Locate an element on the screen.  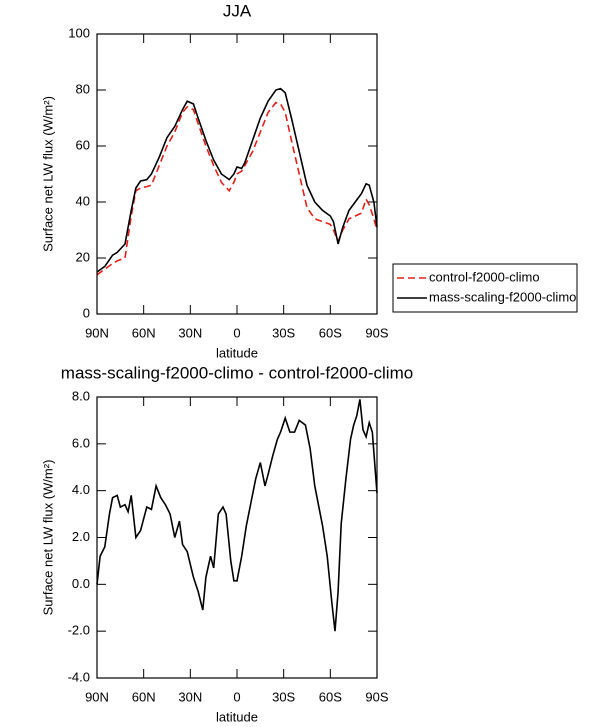
legend-box is located at coordinates (485, 288).